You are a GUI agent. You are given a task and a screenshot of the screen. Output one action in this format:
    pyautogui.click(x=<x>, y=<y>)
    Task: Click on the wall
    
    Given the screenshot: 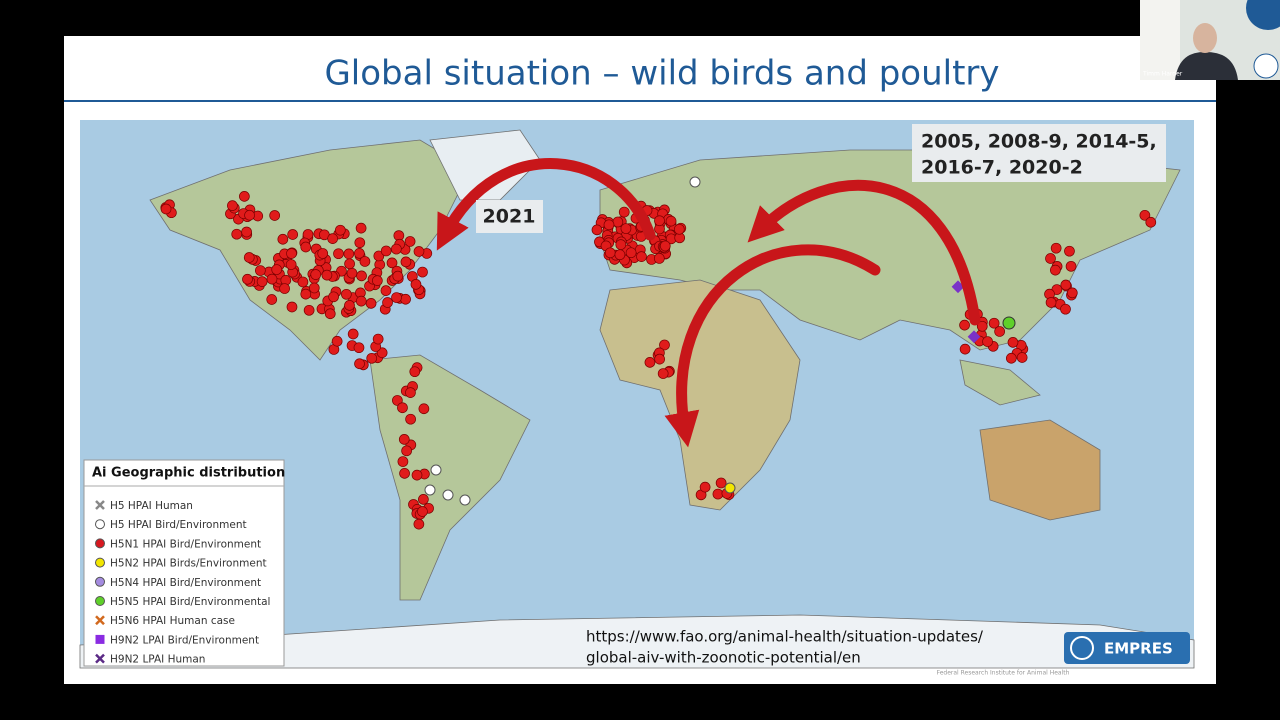 What is the action you would take?
    pyautogui.click(x=1160, y=40)
    